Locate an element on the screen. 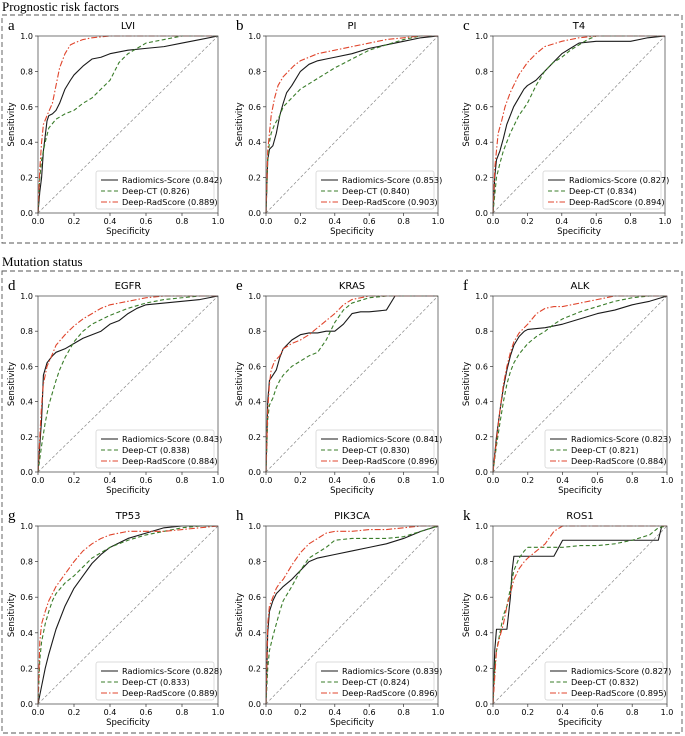 The height and width of the screenshot is (736, 685). section-title-mutation: Mutation status is located at coordinates (42, 261).